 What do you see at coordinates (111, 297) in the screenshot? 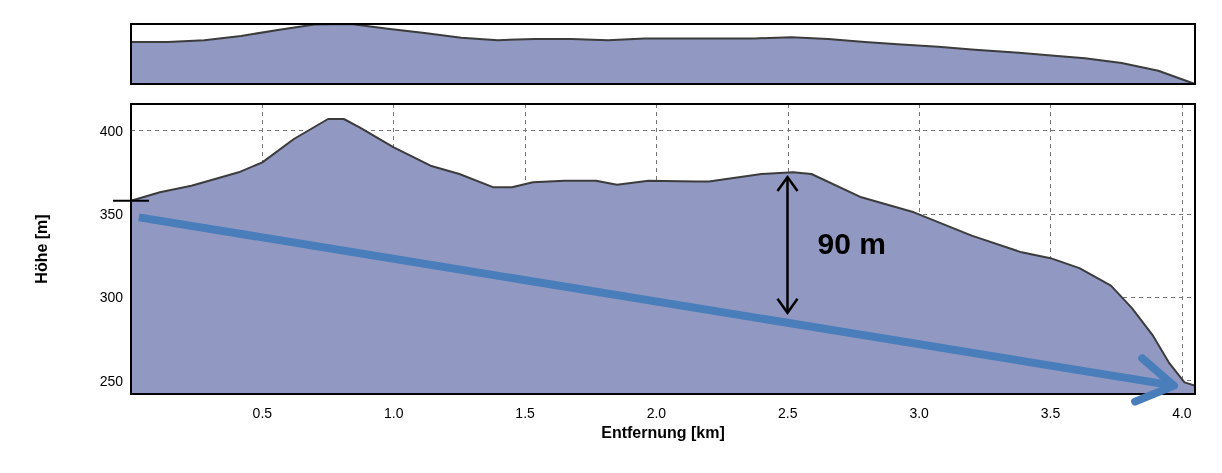
I see `y-tick-label: 300` at bounding box center [111, 297].